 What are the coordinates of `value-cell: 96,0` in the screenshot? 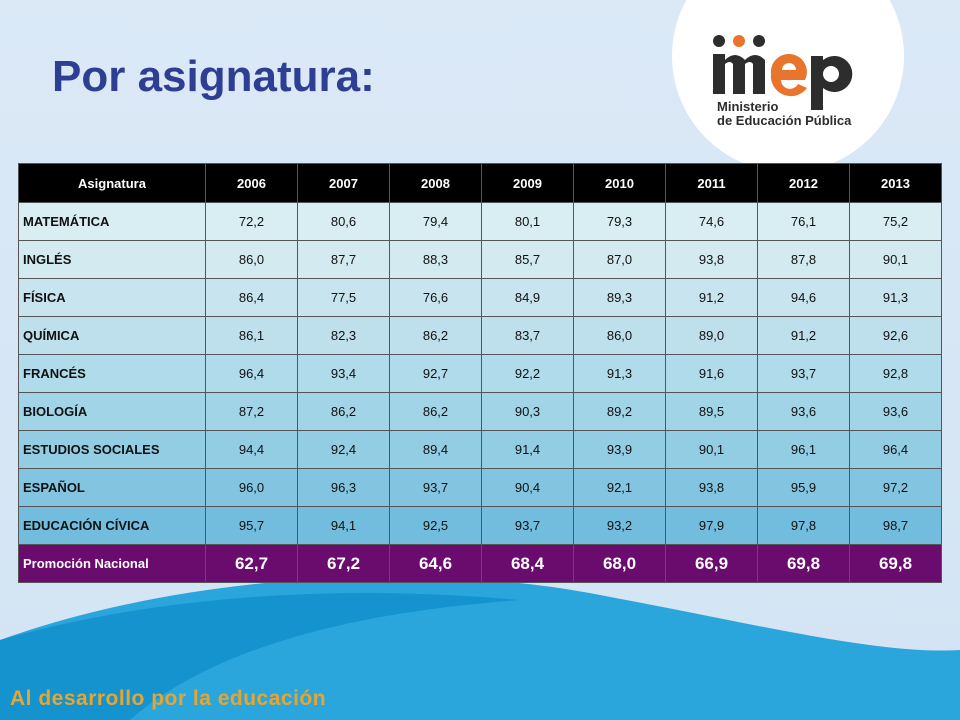 It's located at (251, 487).